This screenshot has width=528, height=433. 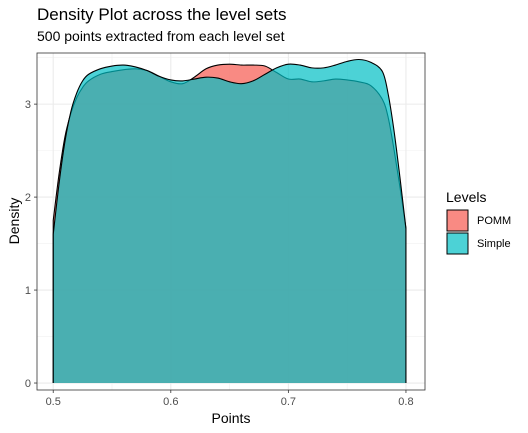 What do you see at coordinates (53, 402) in the screenshot?
I see `x-tick-label: 0.5` at bounding box center [53, 402].